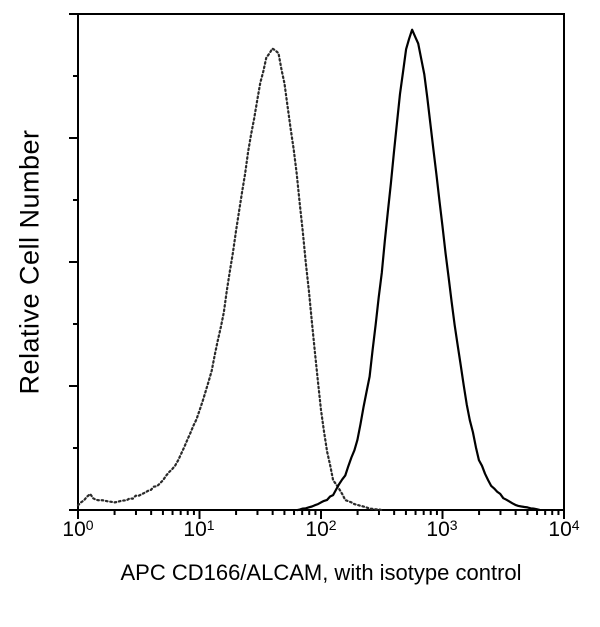 Image resolution: width=600 pixels, height=627 pixels. What do you see at coordinates (321, 572) in the screenshot?
I see `x-axis-label: APC CD166/ALCAM, with isotype control` at bounding box center [321, 572].